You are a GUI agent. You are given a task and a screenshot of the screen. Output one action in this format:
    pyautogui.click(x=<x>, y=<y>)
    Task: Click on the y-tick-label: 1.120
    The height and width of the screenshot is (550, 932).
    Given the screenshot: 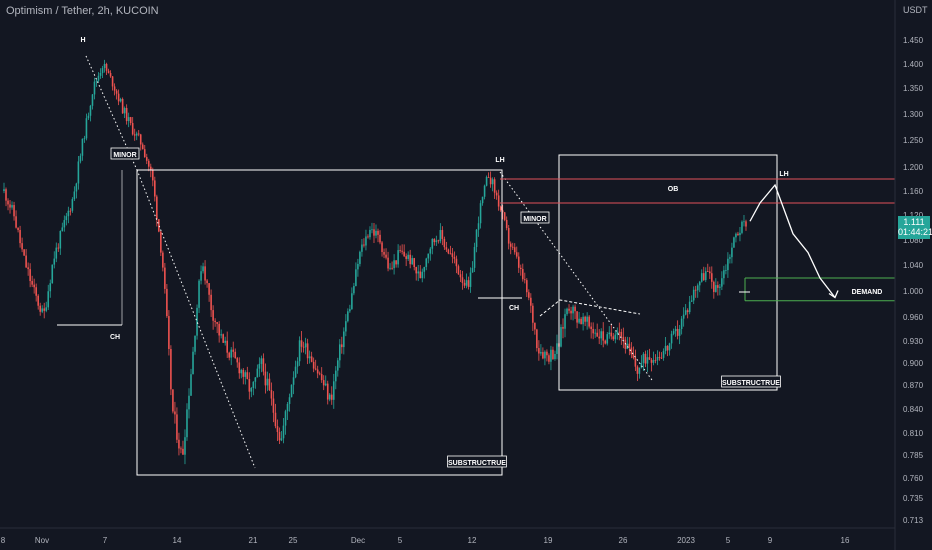 What is the action you would take?
    pyautogui.click(x=913, y=215)
    